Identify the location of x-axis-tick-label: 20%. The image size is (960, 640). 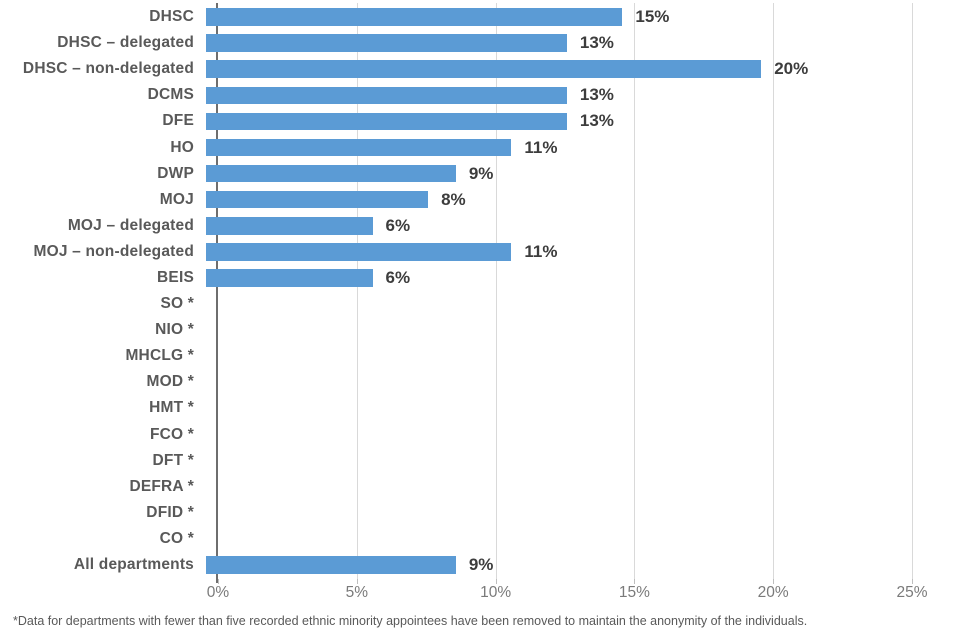
(773, 592).